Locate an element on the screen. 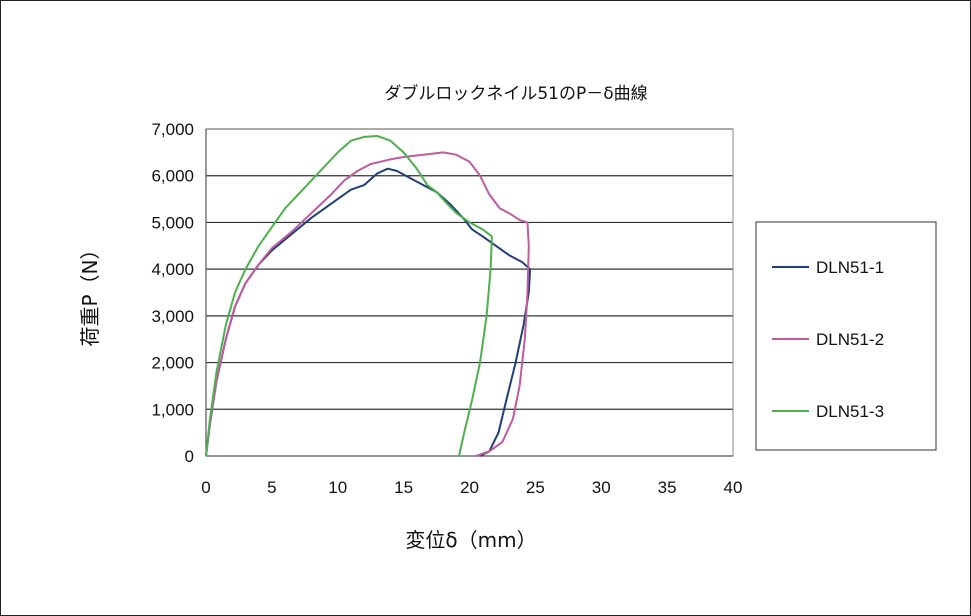 Image resolution: width=971 pixels, height=616 pixels. y-tick-label: 2,000 is located at coordinates (172, 363).